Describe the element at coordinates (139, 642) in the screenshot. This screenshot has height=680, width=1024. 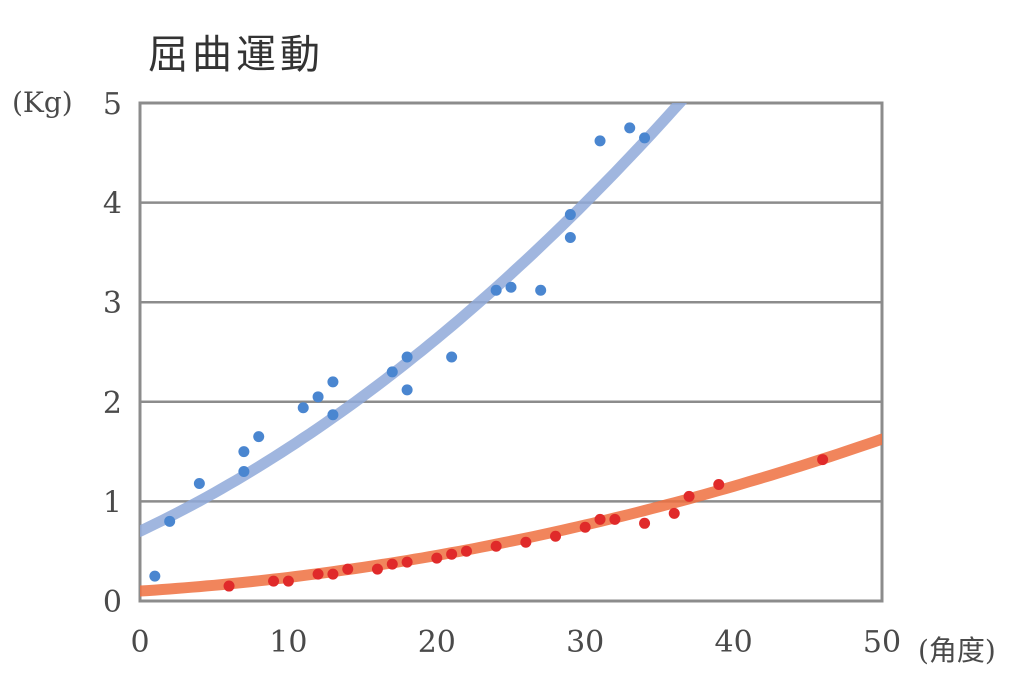
I see `x-tick-label-0: 0` at that location.